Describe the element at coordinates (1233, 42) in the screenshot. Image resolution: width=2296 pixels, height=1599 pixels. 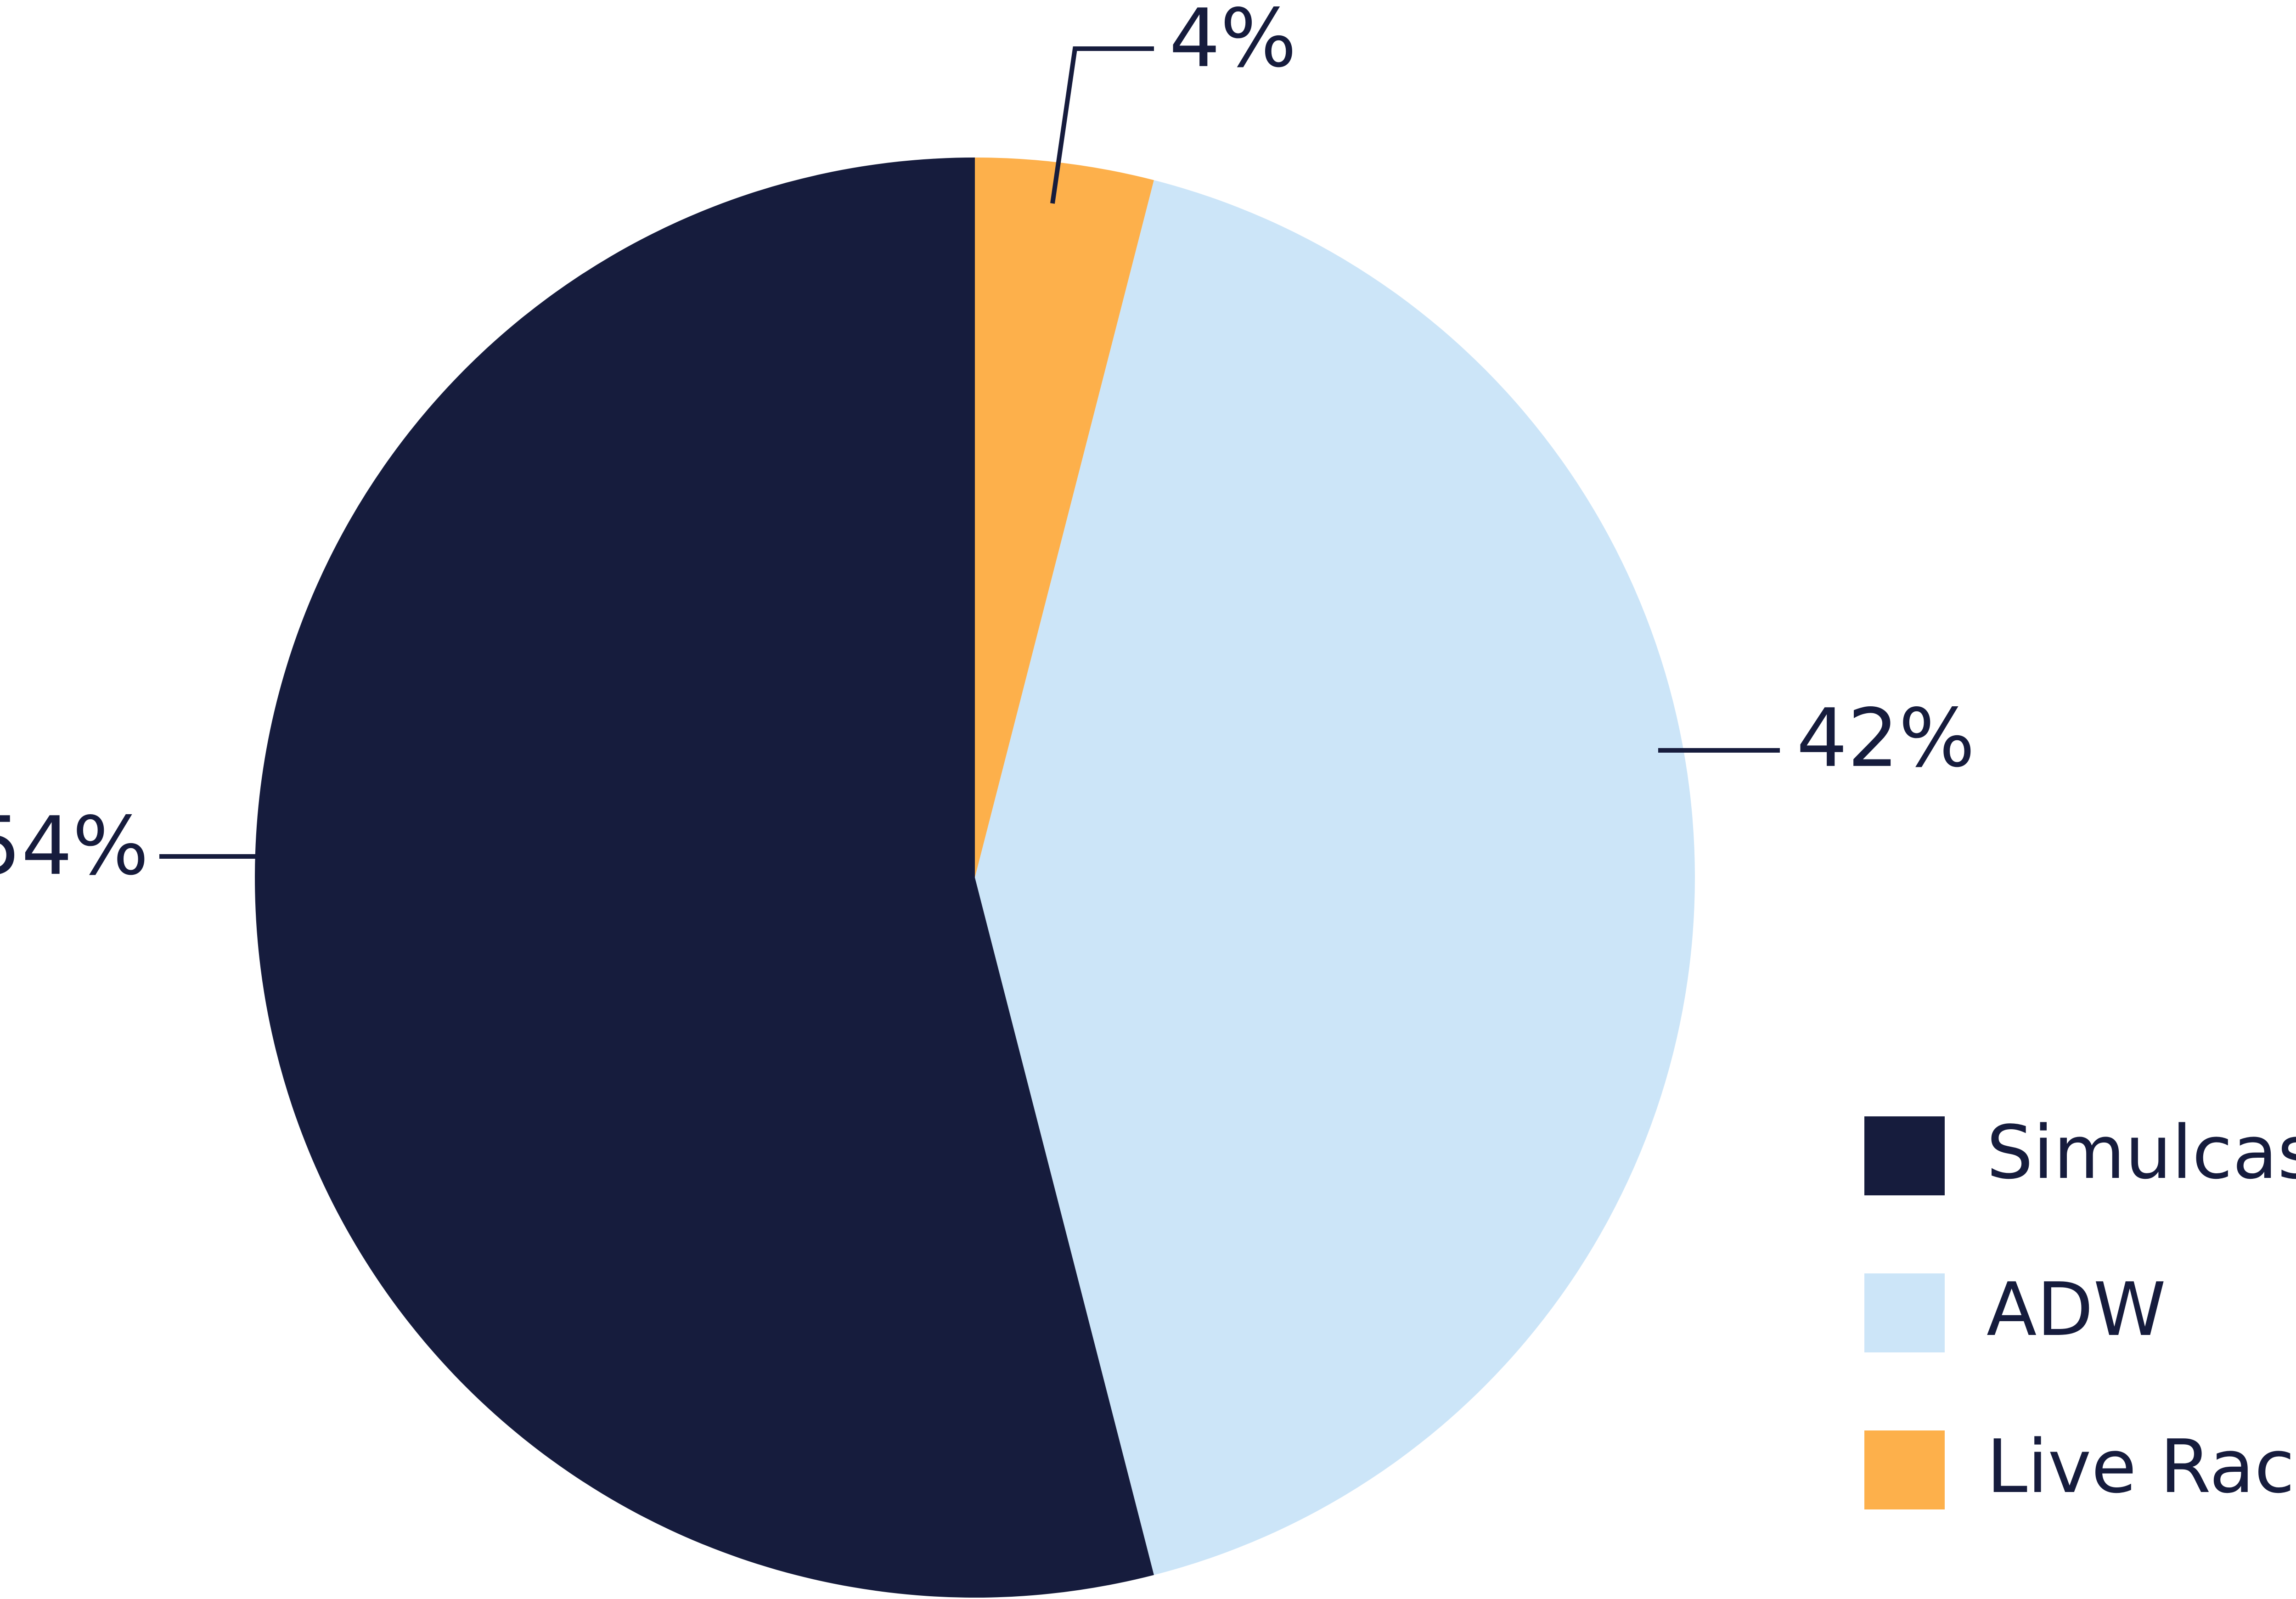
I see `value-label: 4%` at that location.